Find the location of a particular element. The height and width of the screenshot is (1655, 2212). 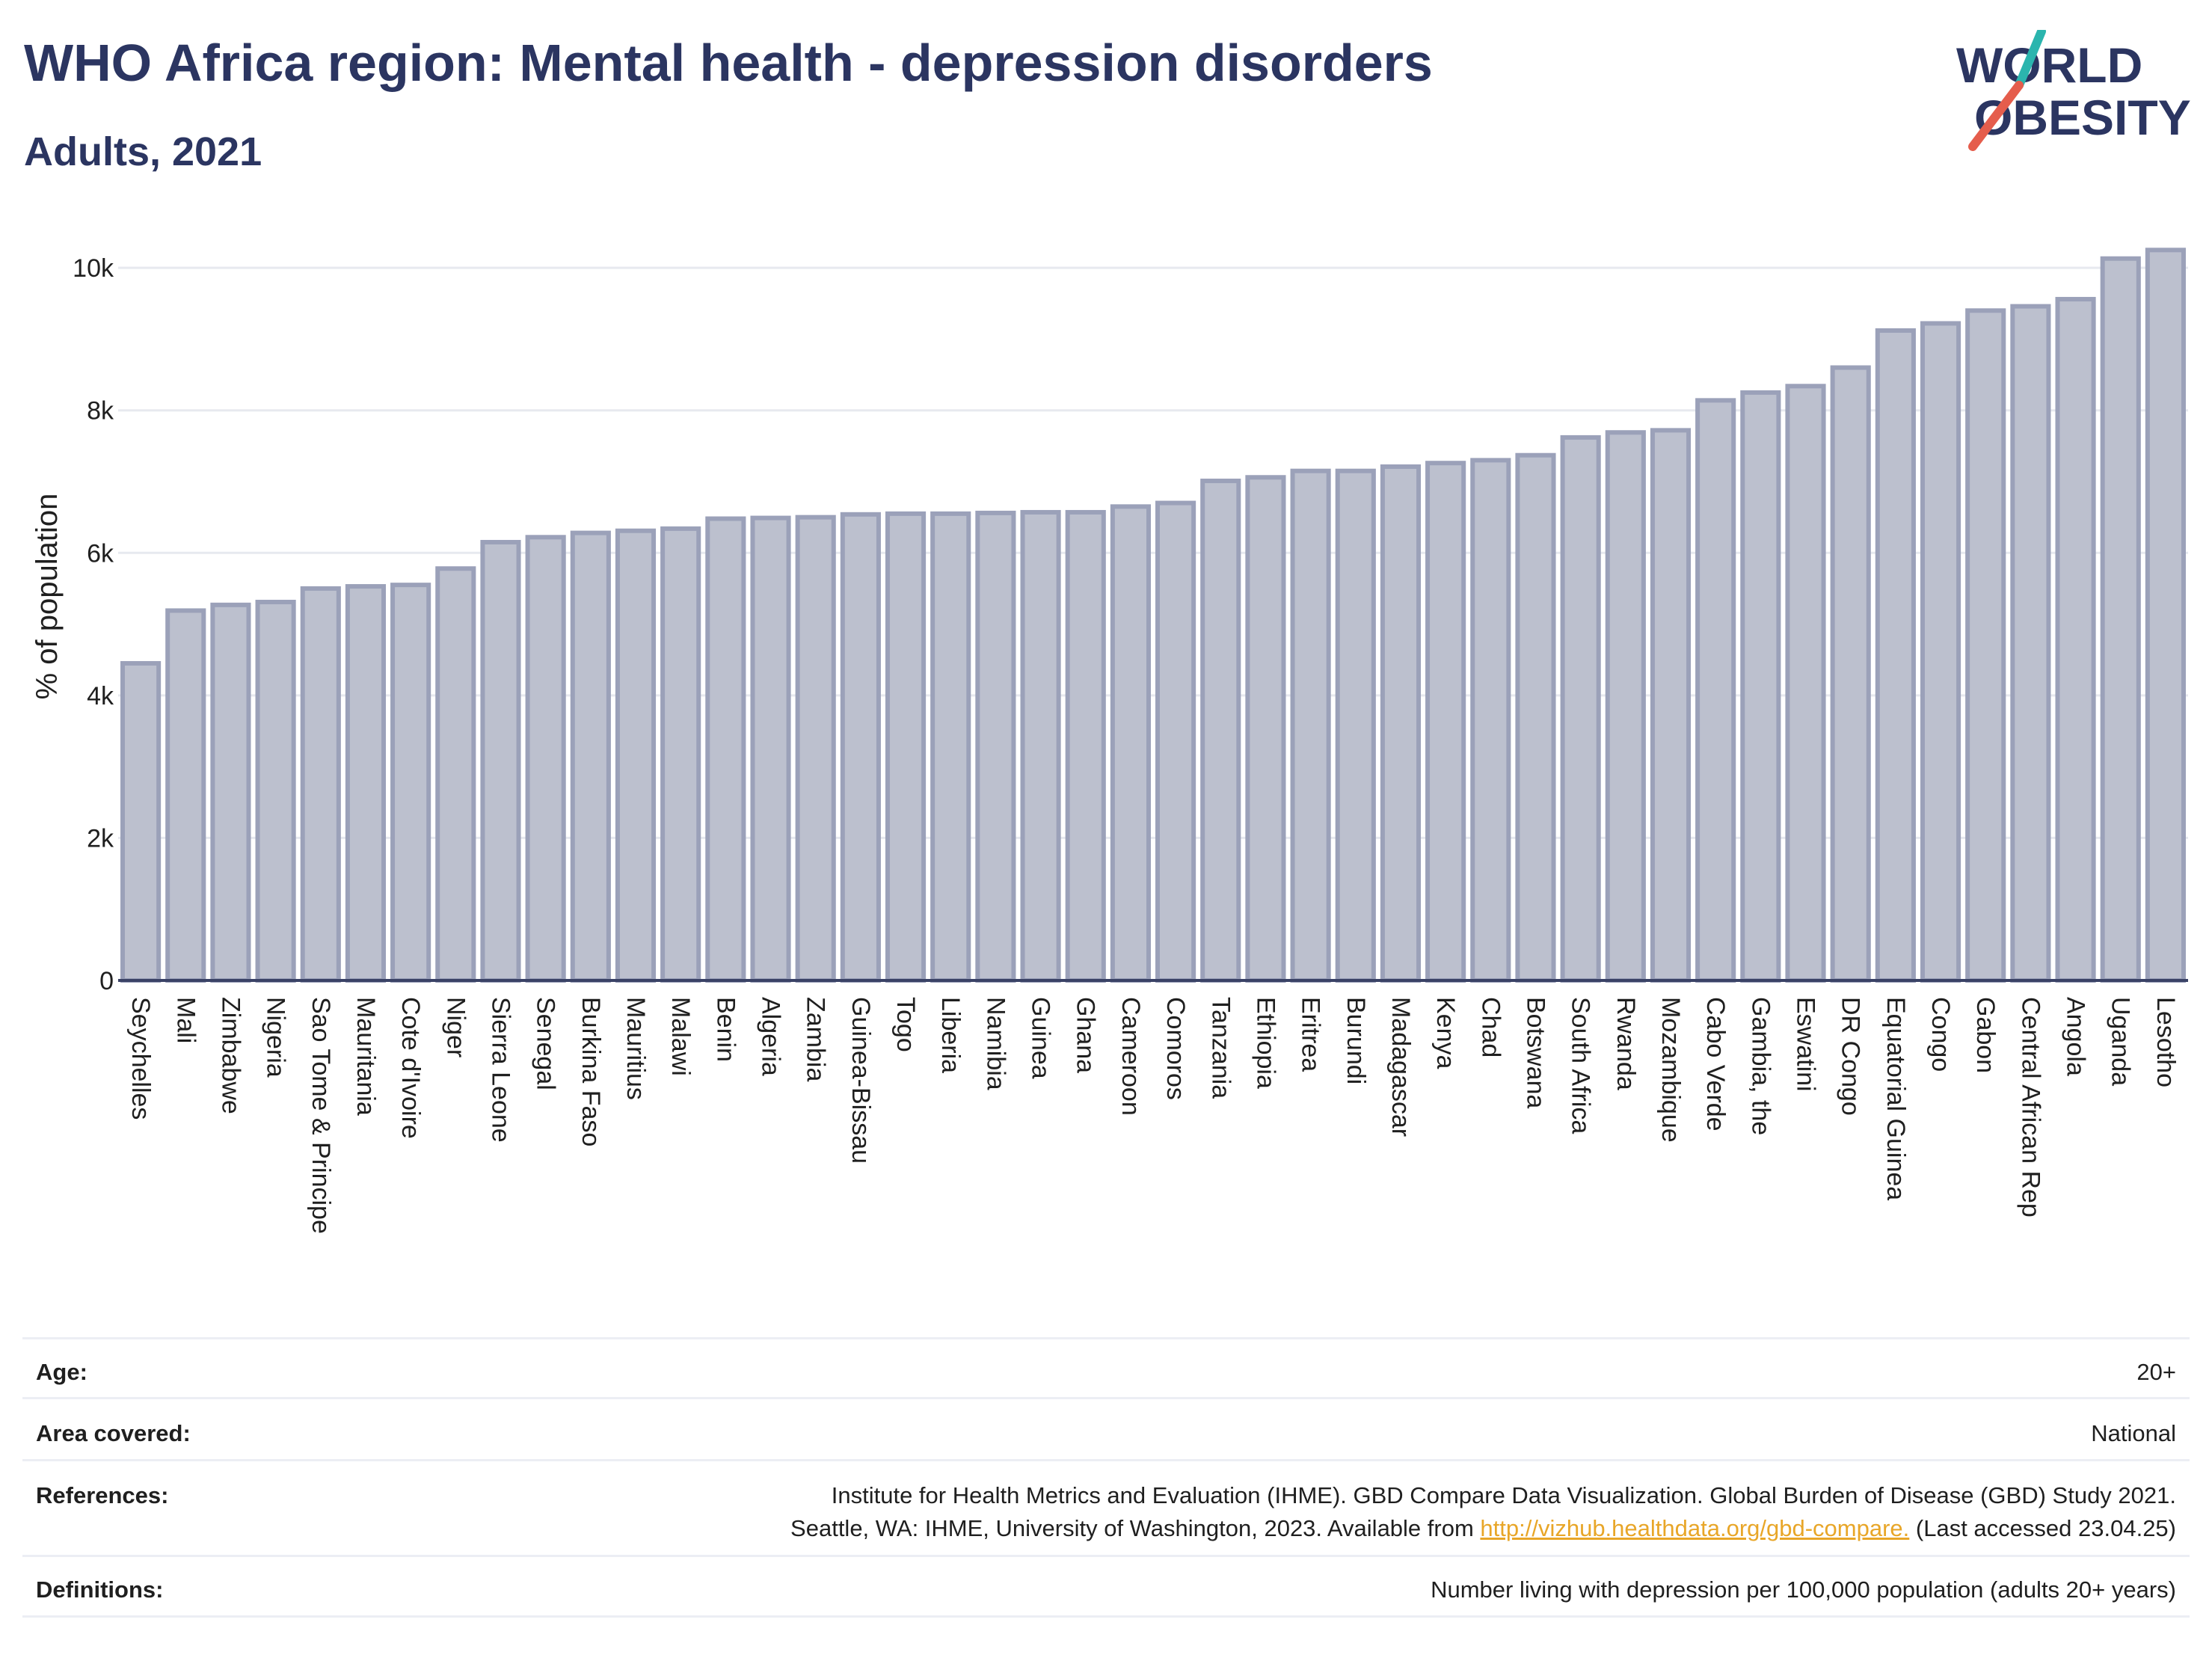

x-tick-label: Madagascar is located at coordinates (1400, 1067).